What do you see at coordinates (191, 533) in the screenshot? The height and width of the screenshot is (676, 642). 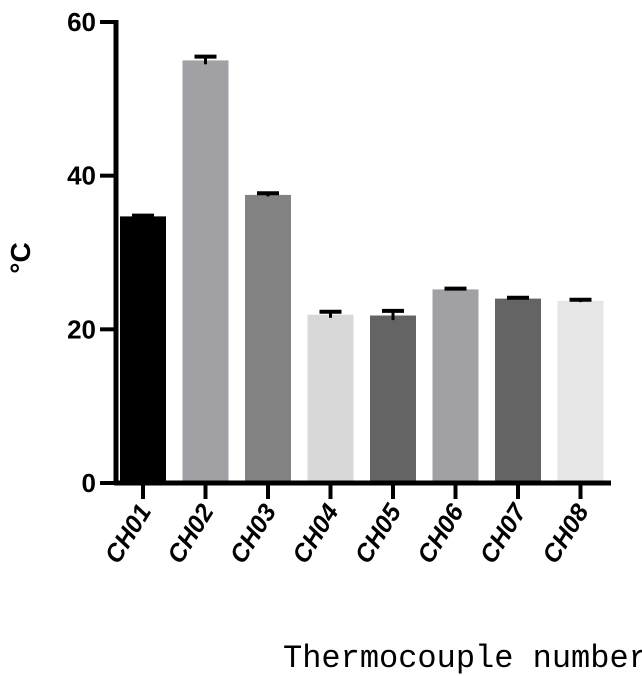 I see `x-tick-label-ch02: CH02` at bounding box center [191, 533].